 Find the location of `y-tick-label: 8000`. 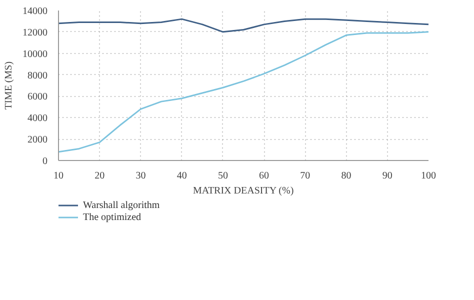

y-tick-label: 8000 is located at coordinates (38, 76).